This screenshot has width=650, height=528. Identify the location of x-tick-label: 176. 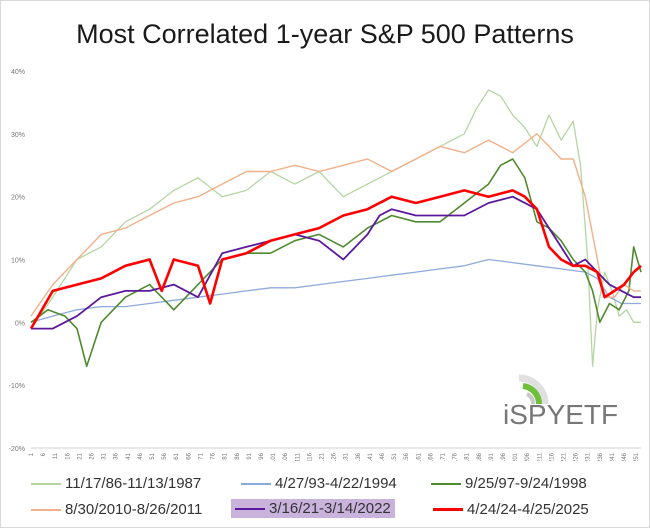
(456, 456).